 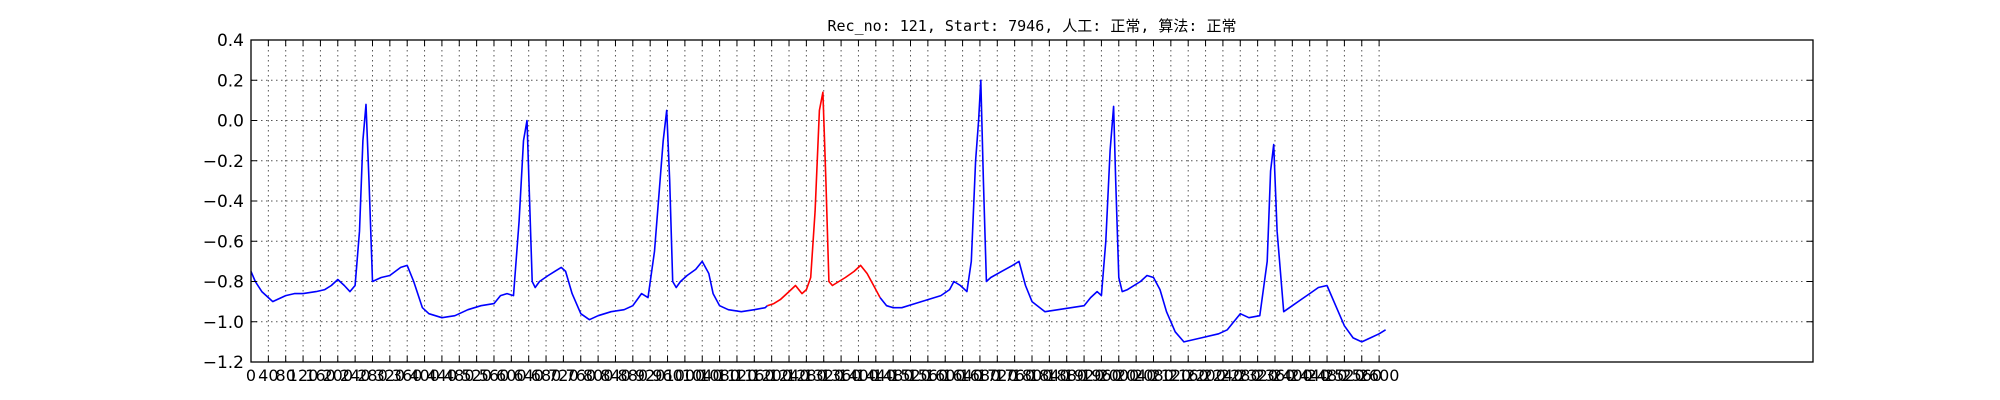 I want to click on x-tick-label: 160, so click(x=320, y=375).